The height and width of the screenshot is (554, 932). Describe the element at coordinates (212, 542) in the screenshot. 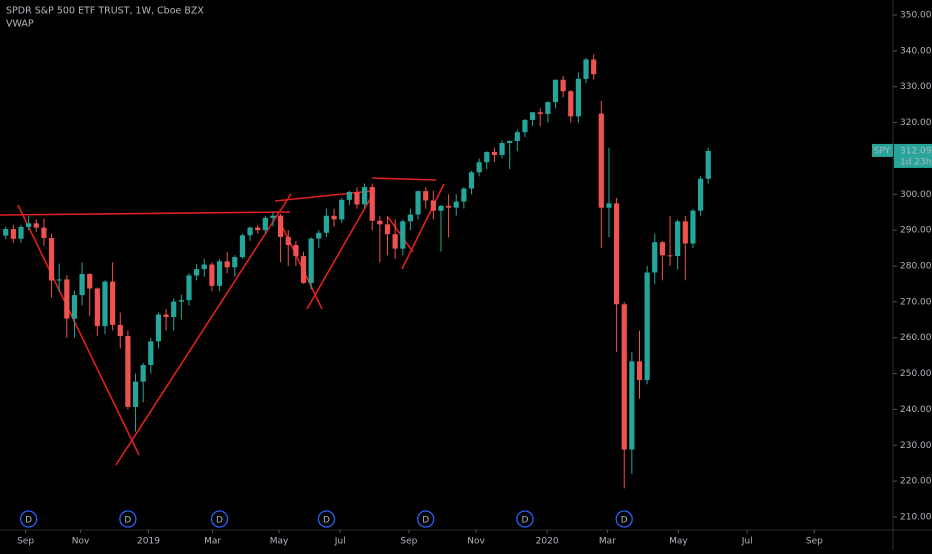

I see `x-tick-label: Mar` at that location.